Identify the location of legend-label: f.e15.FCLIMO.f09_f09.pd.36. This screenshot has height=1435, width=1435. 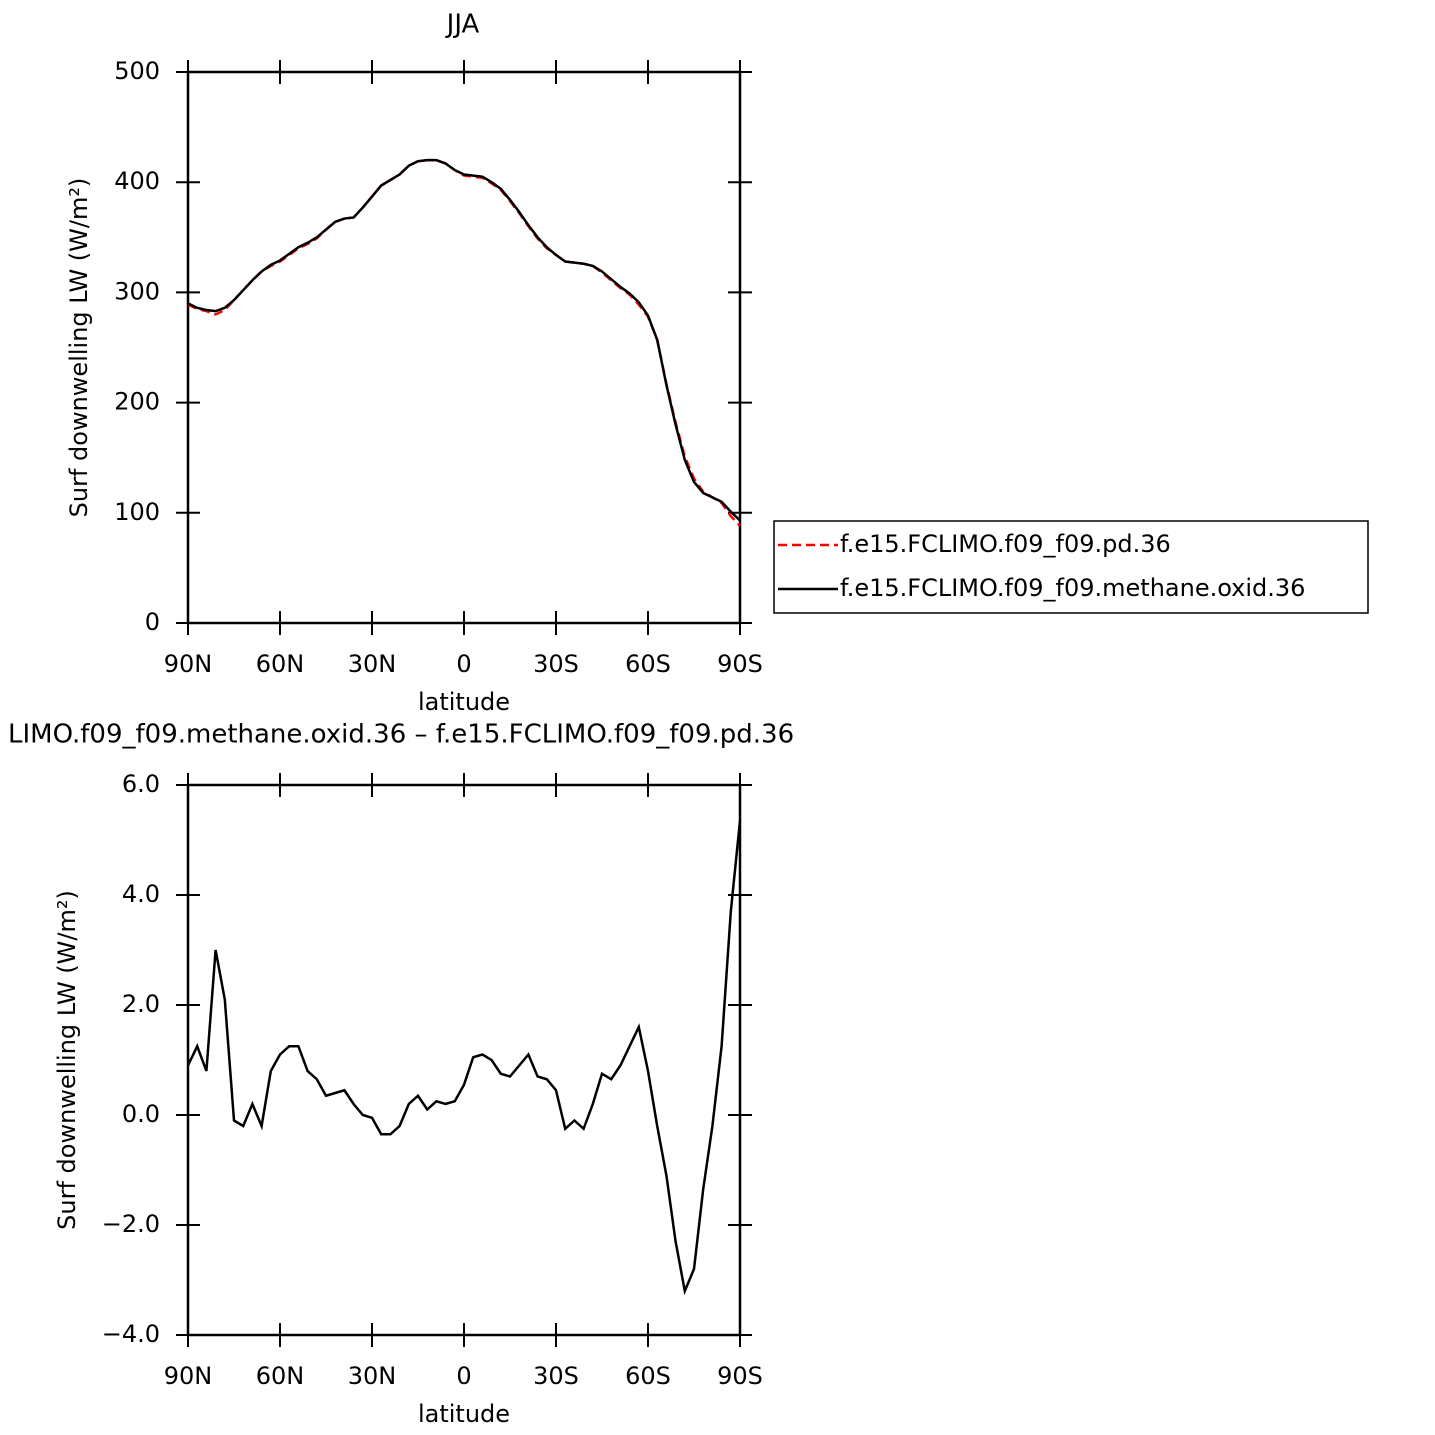
(1005, 544).